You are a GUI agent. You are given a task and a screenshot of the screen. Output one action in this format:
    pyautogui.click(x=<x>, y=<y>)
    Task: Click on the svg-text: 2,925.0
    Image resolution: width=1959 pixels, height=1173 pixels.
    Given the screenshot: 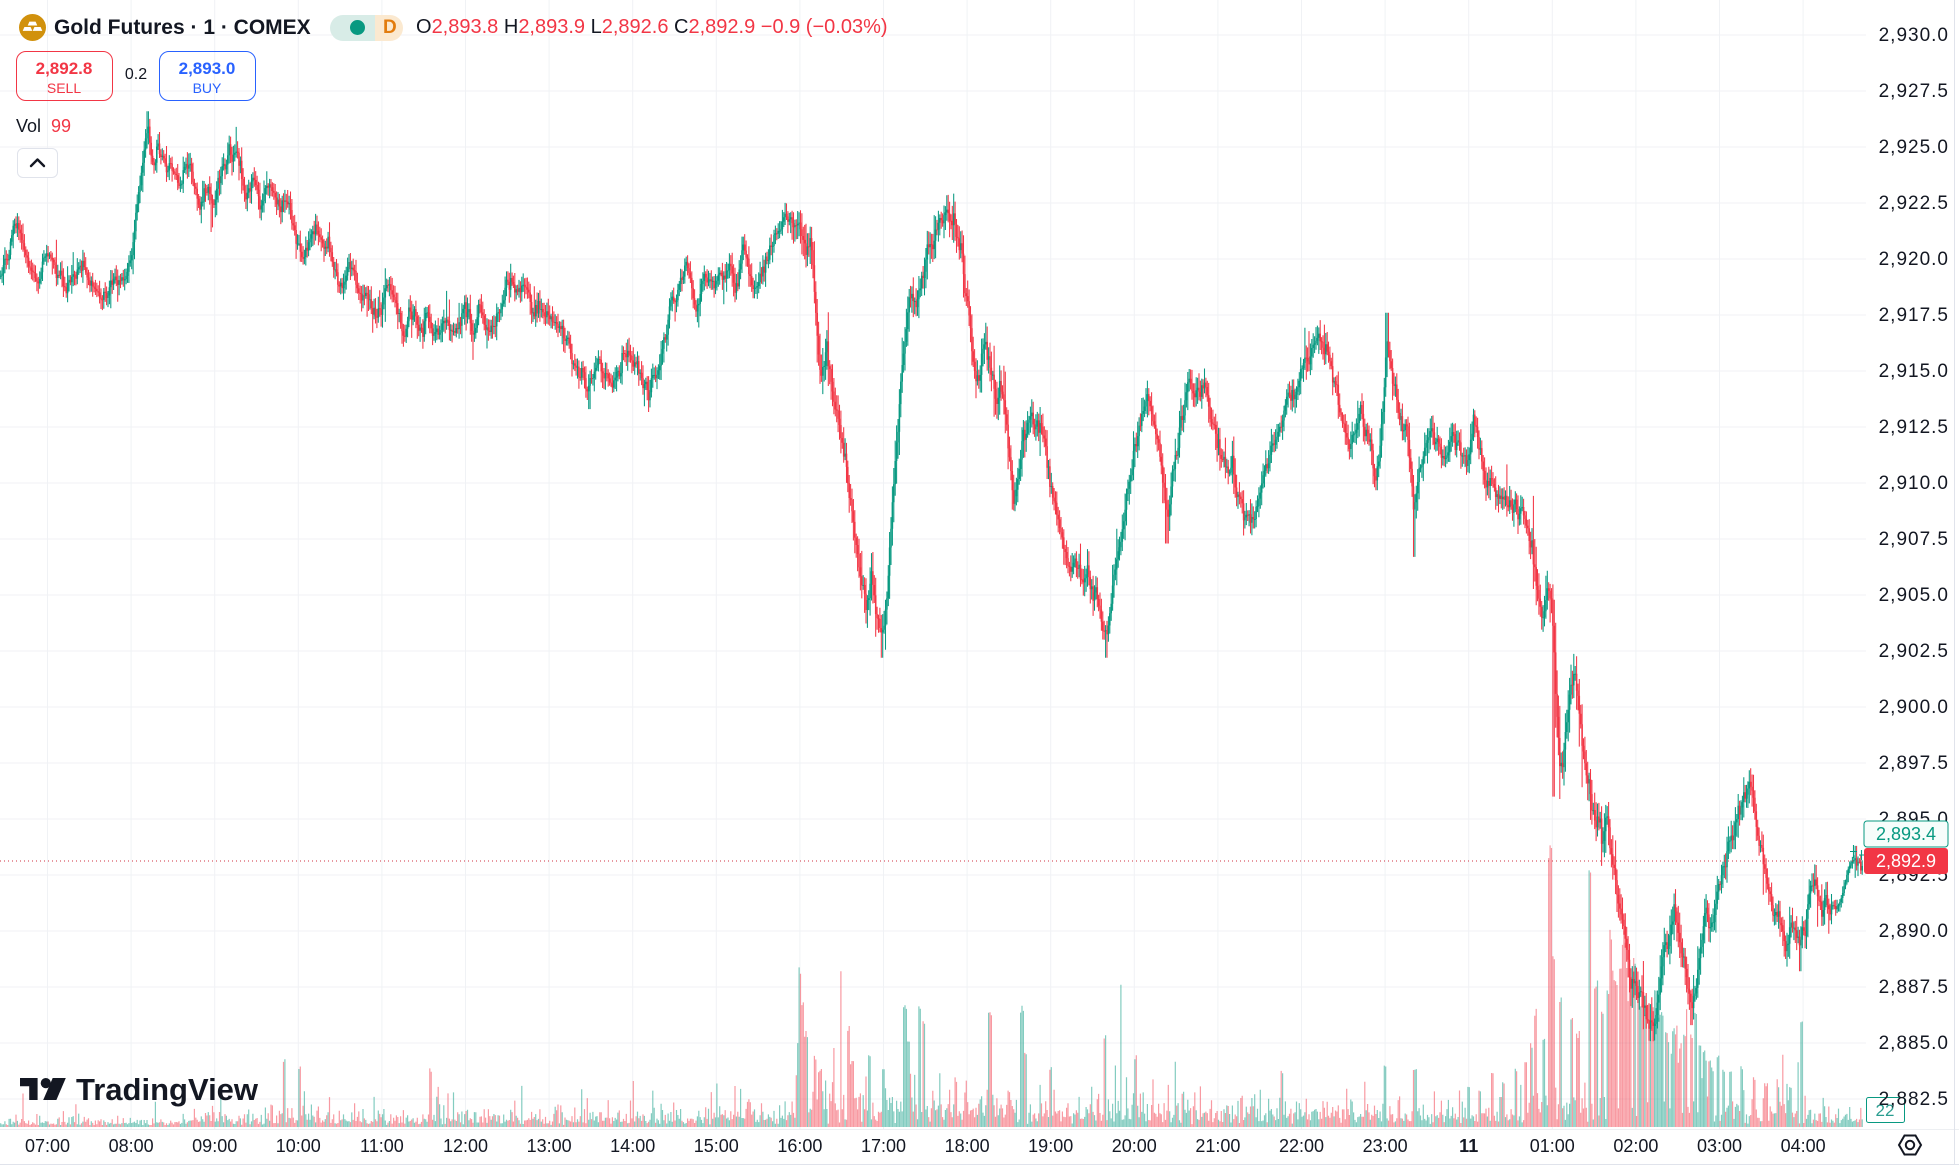 What is the action you would take?
    pyautogui.click(x=1914, y=147)
    